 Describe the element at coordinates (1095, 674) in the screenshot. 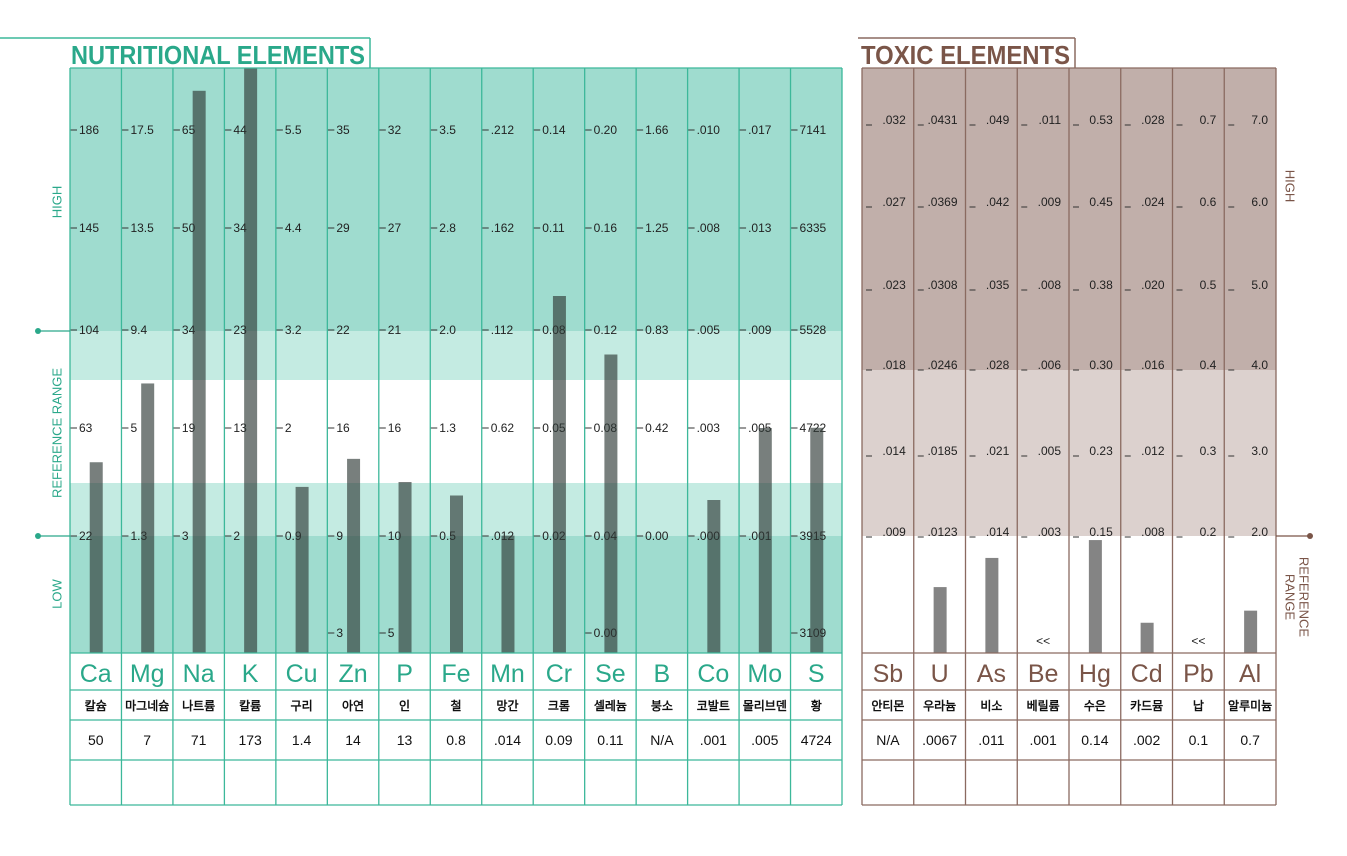

I see `element-symbol: Hg` at that location.